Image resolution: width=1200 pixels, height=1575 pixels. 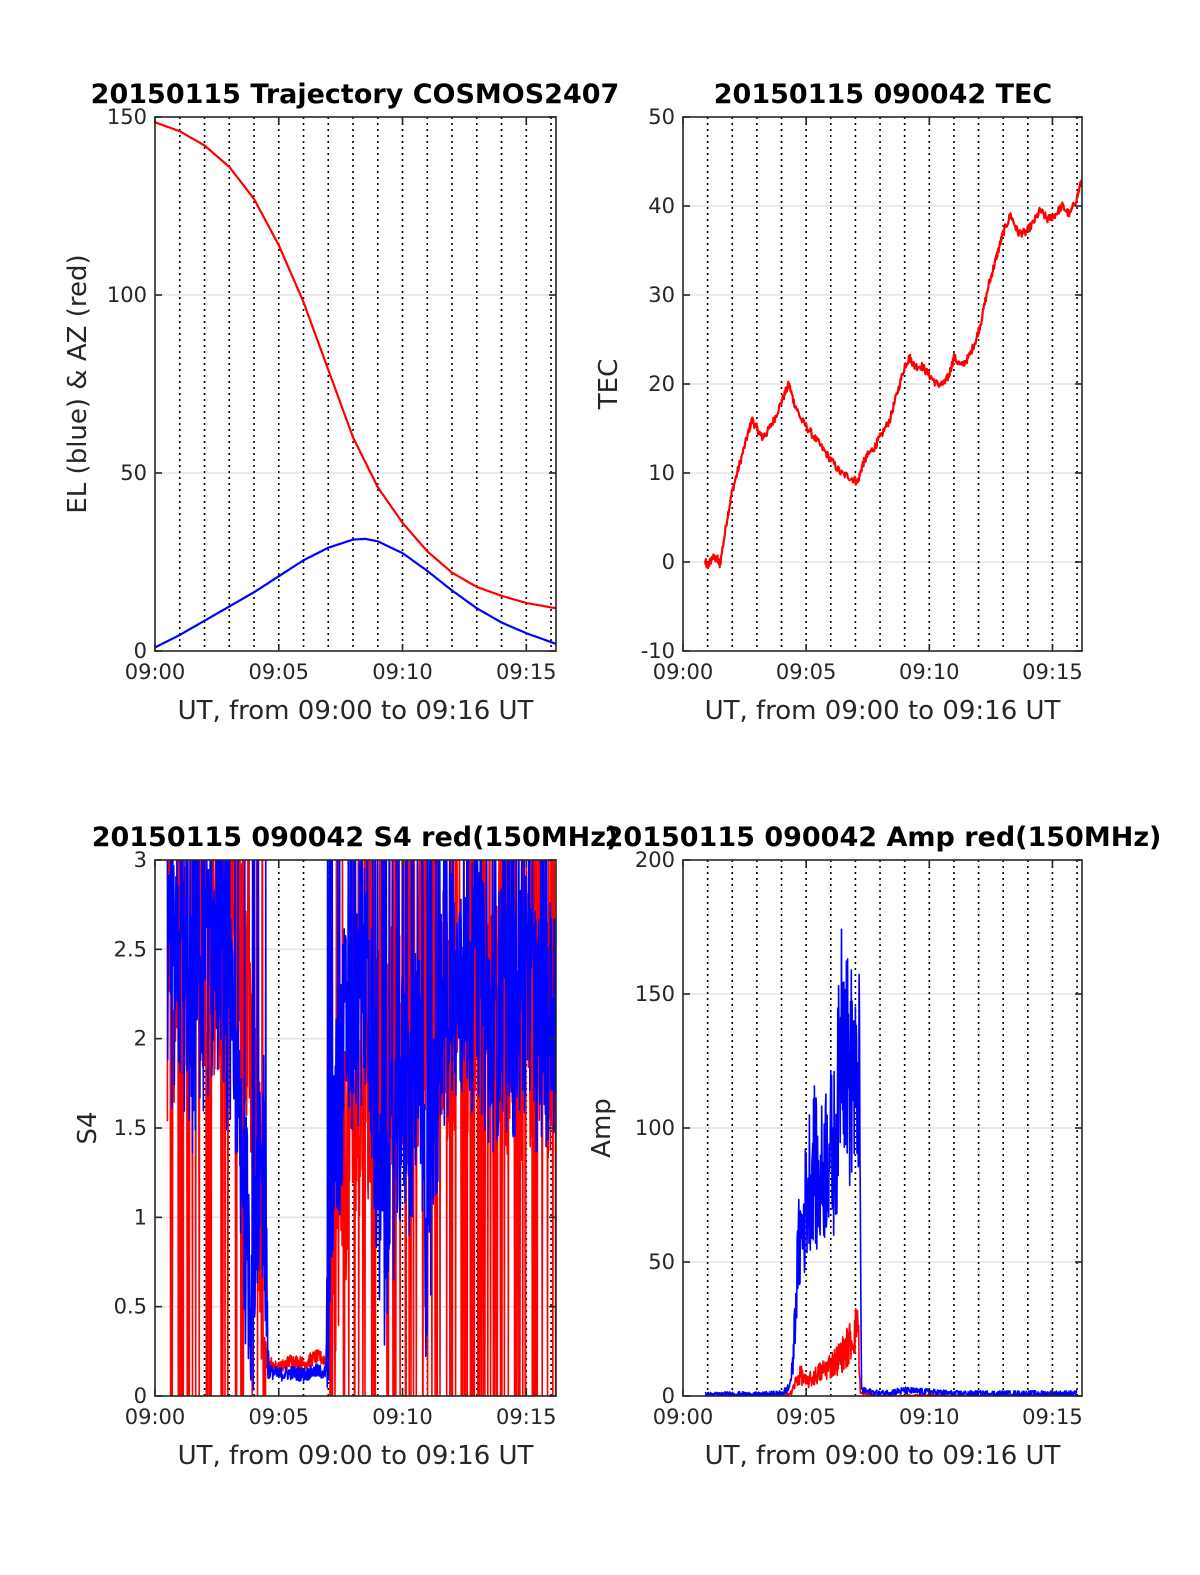 I want to click on chart-title: 20150115 Trajectory COSMOS2407, so click(x=355, y=94).